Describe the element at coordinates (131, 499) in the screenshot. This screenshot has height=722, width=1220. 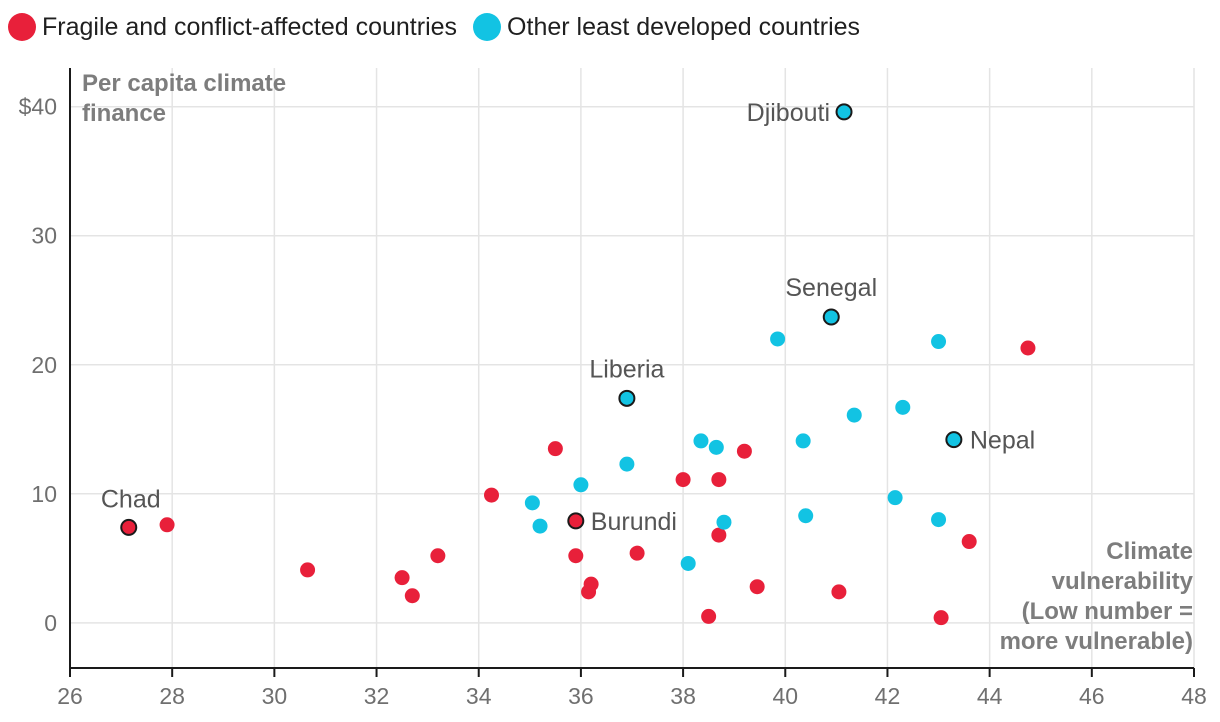
I see `label-chad: Chad` at that location.